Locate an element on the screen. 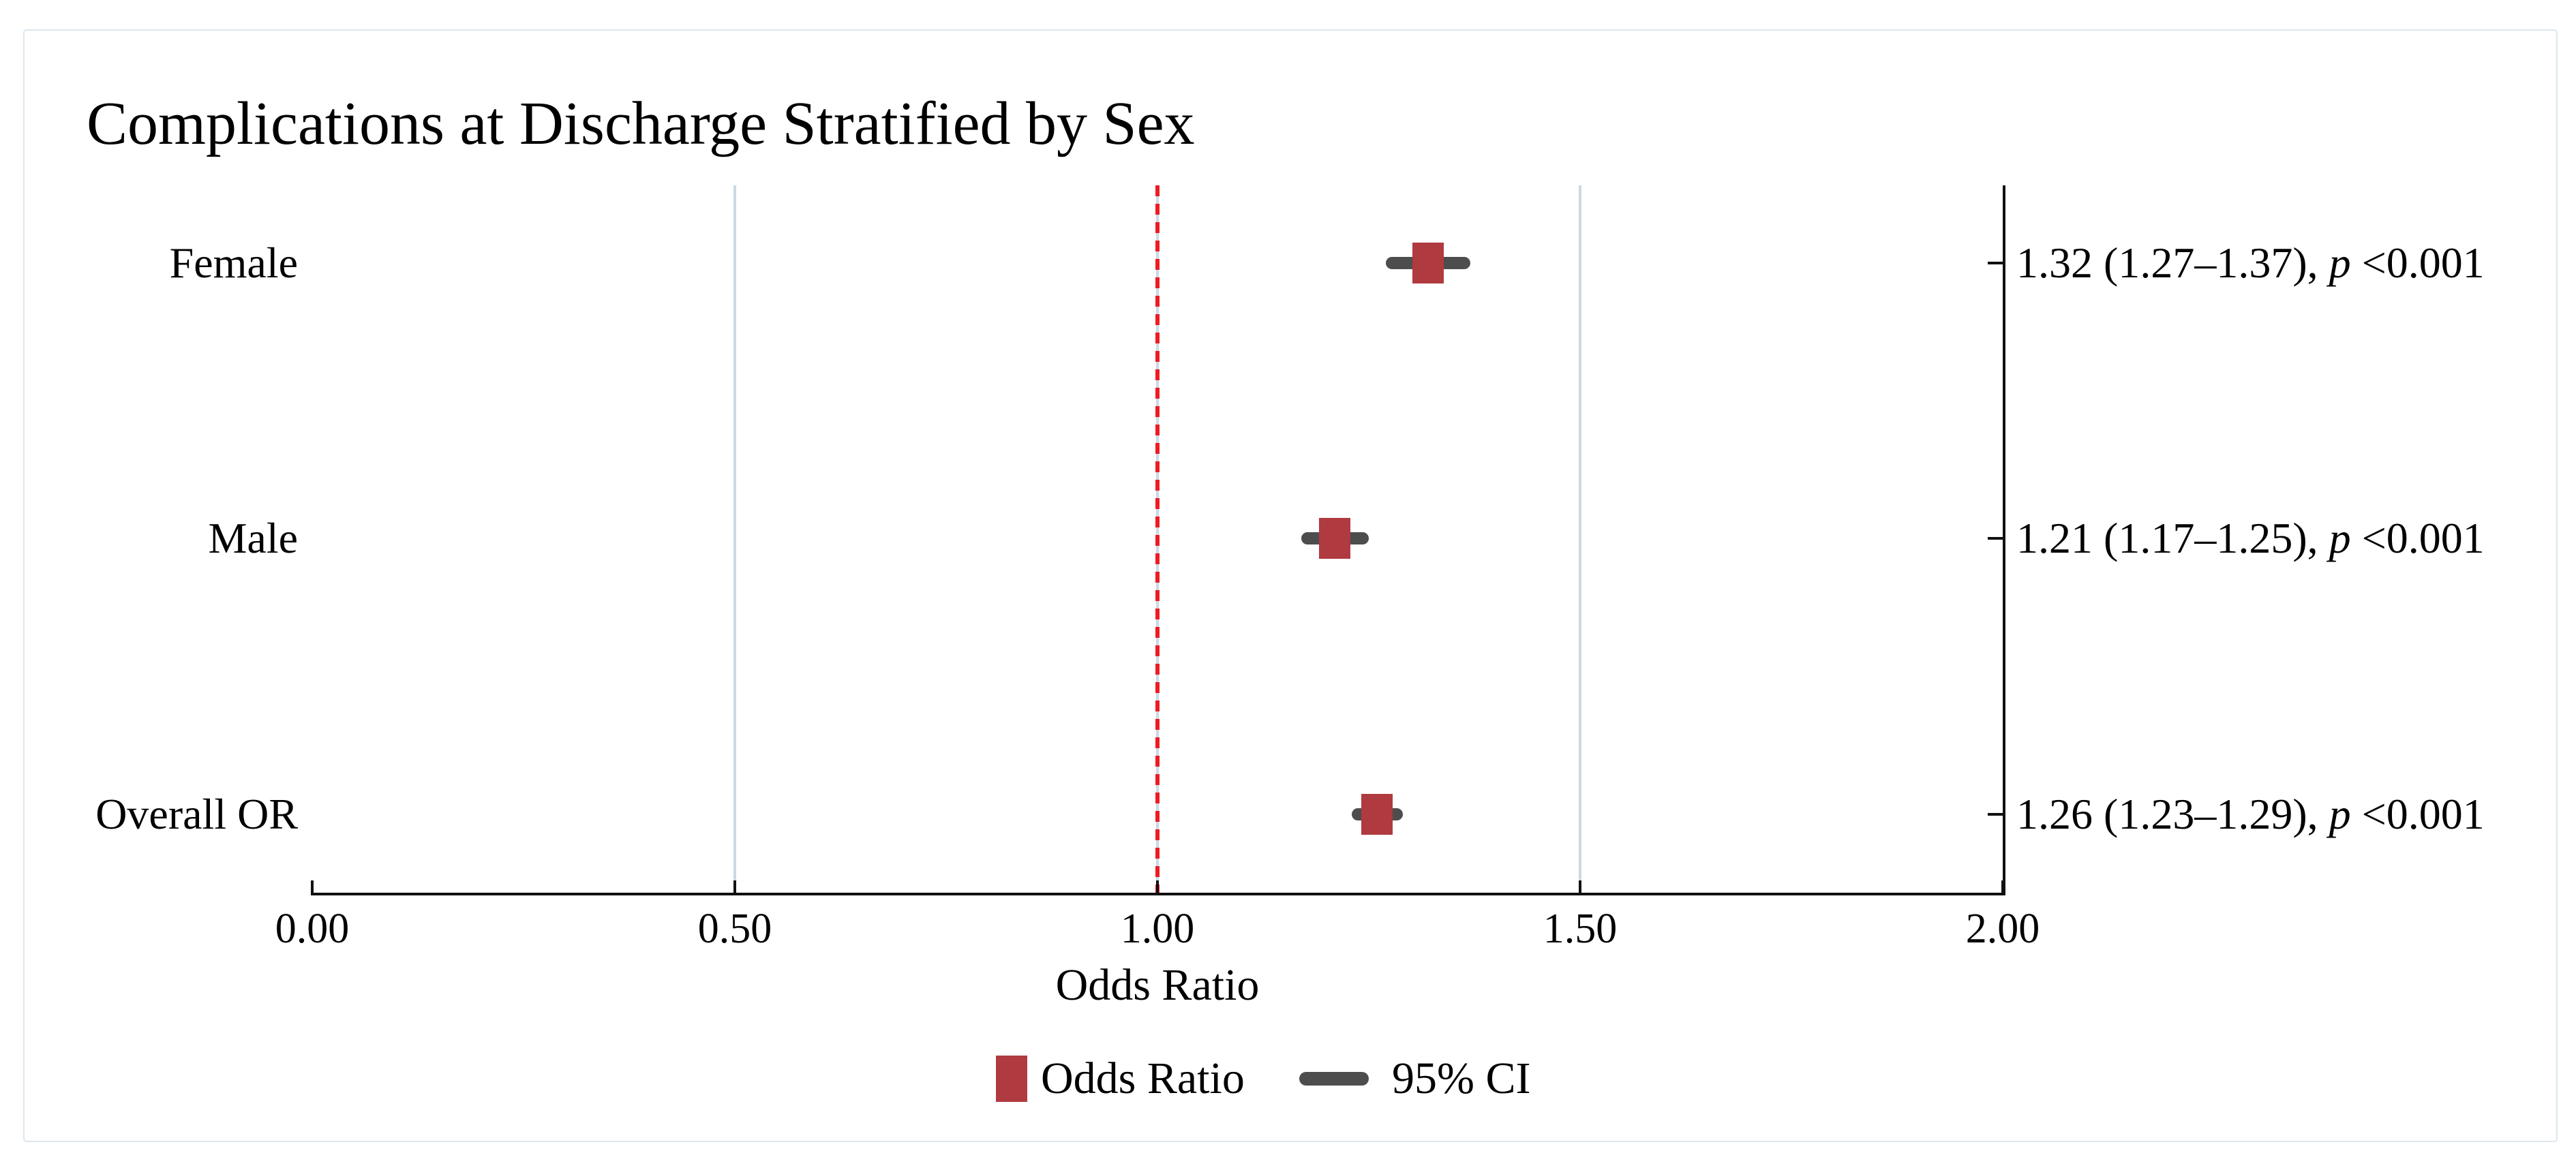 The width and height of the screenshot is (2576, 1168). x-tick-label: 0.50 is located at coordinates (734, 929).